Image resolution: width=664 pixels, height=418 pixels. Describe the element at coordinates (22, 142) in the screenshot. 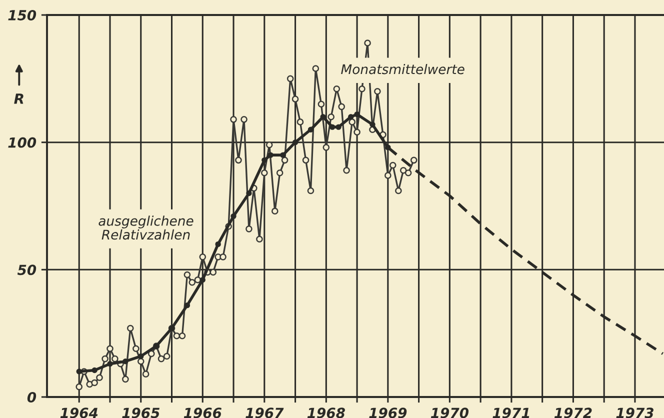

I see `y-tick-label: 100` at that location.